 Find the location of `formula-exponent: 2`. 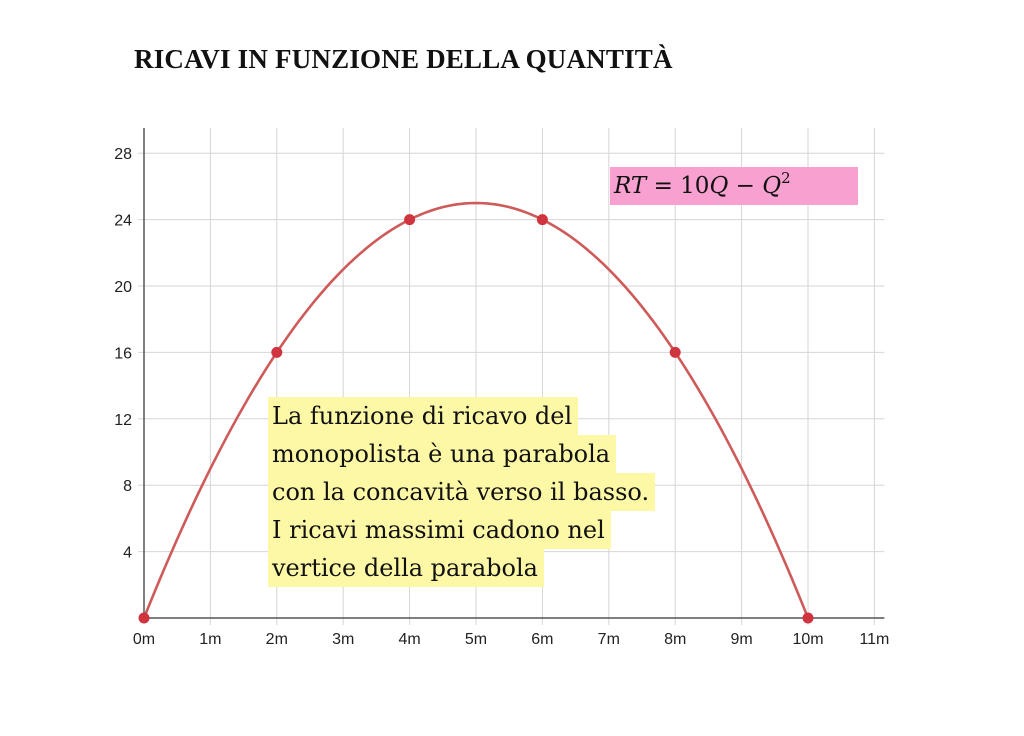

formula-exponent: 2 is located at coordinates (786, 178).